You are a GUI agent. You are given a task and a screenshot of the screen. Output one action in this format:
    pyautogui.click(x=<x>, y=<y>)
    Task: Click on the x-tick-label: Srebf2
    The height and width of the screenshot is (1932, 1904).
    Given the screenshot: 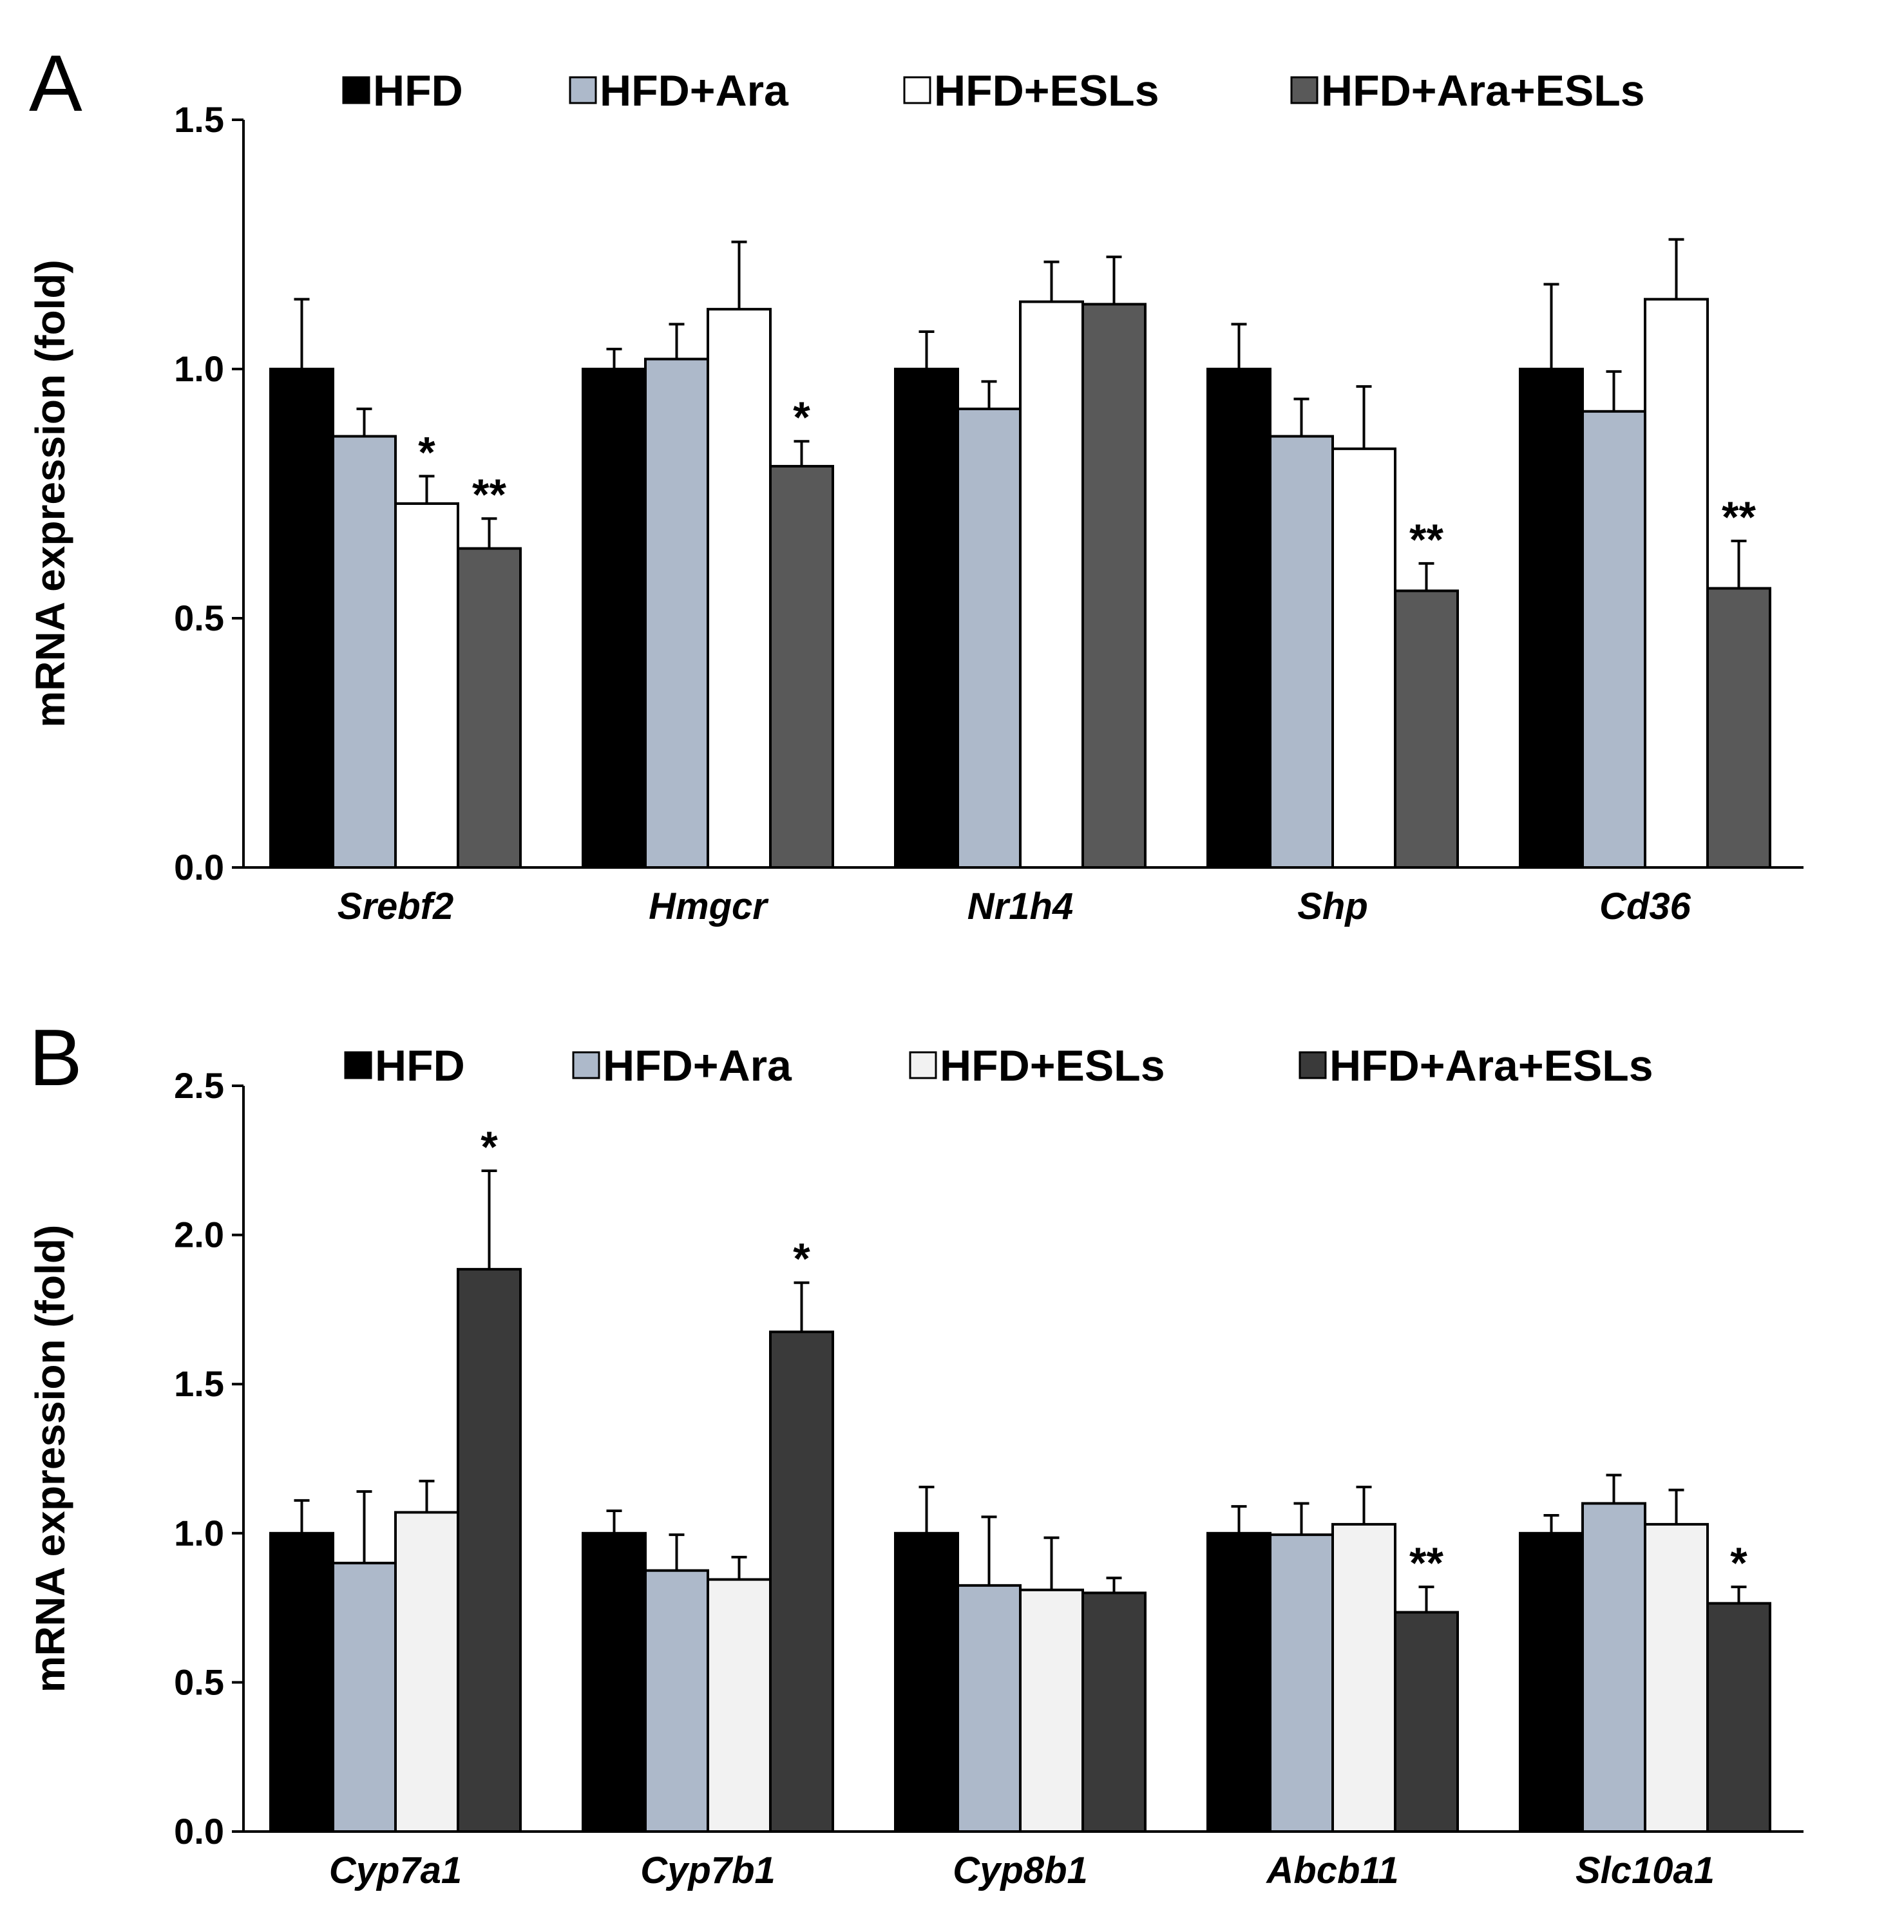 What is the action you would take?
    pyautogui.click(x=396, y=907)
    